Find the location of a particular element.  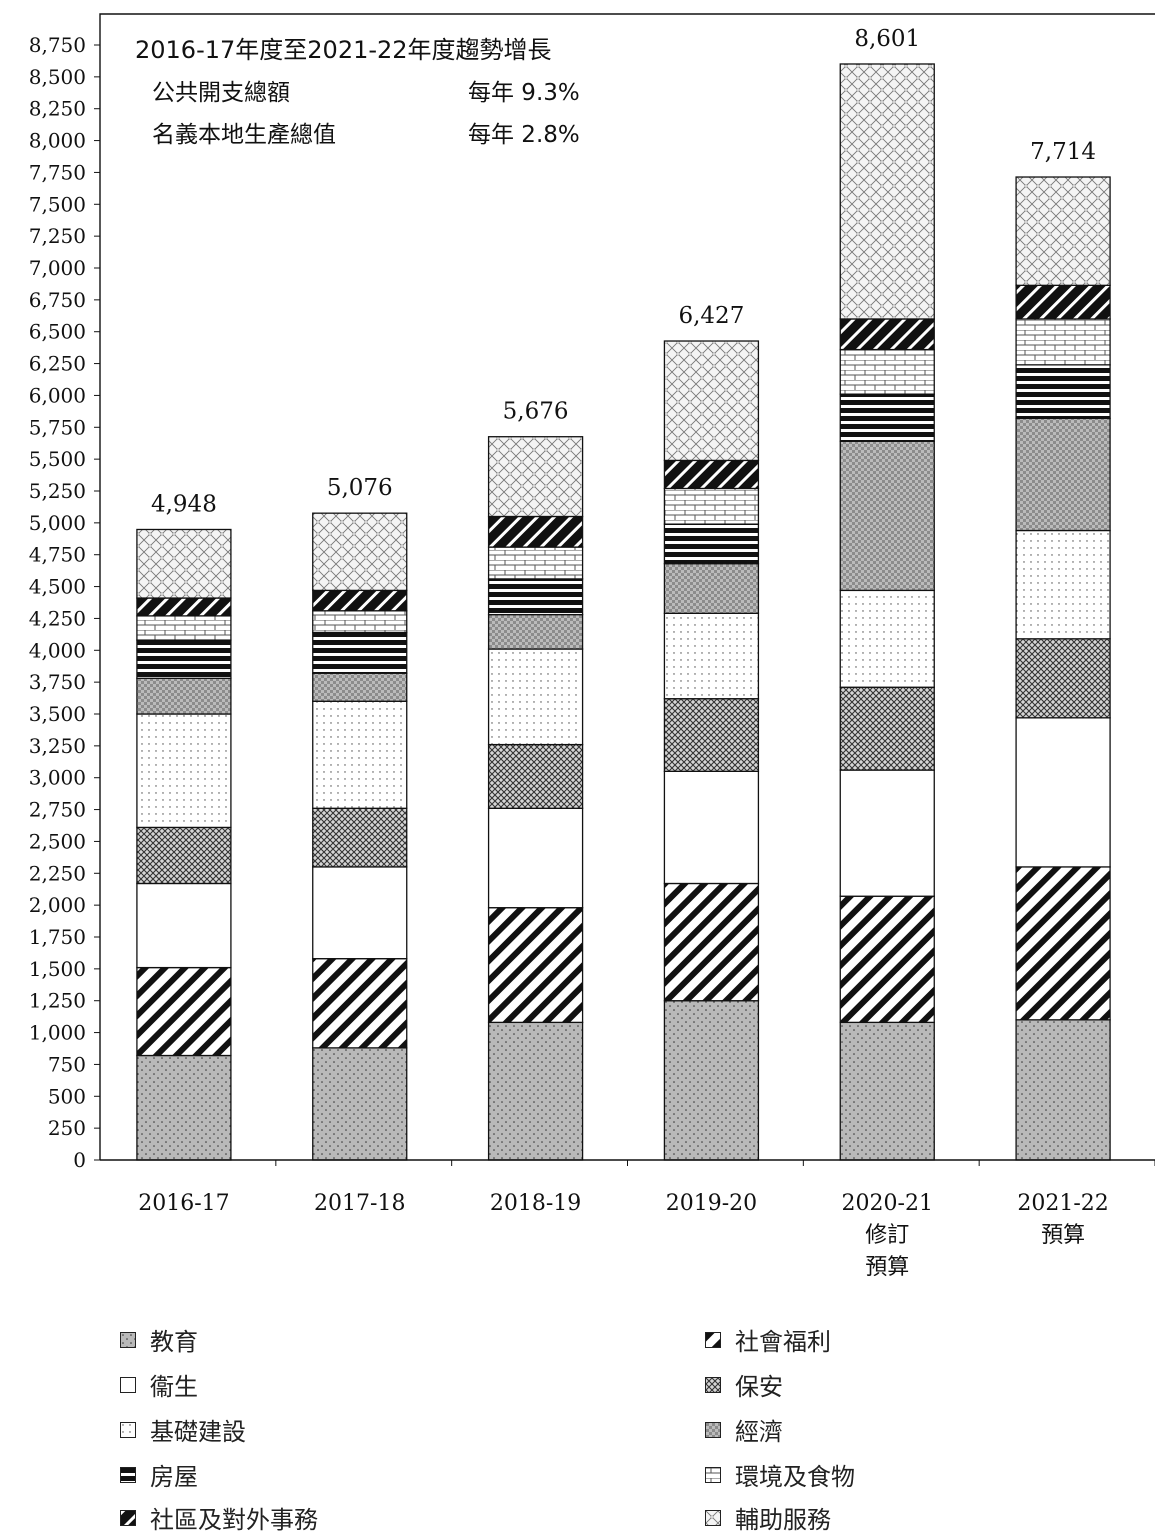

y-tick-label: 5,500 is located at coordinates (57, 459).